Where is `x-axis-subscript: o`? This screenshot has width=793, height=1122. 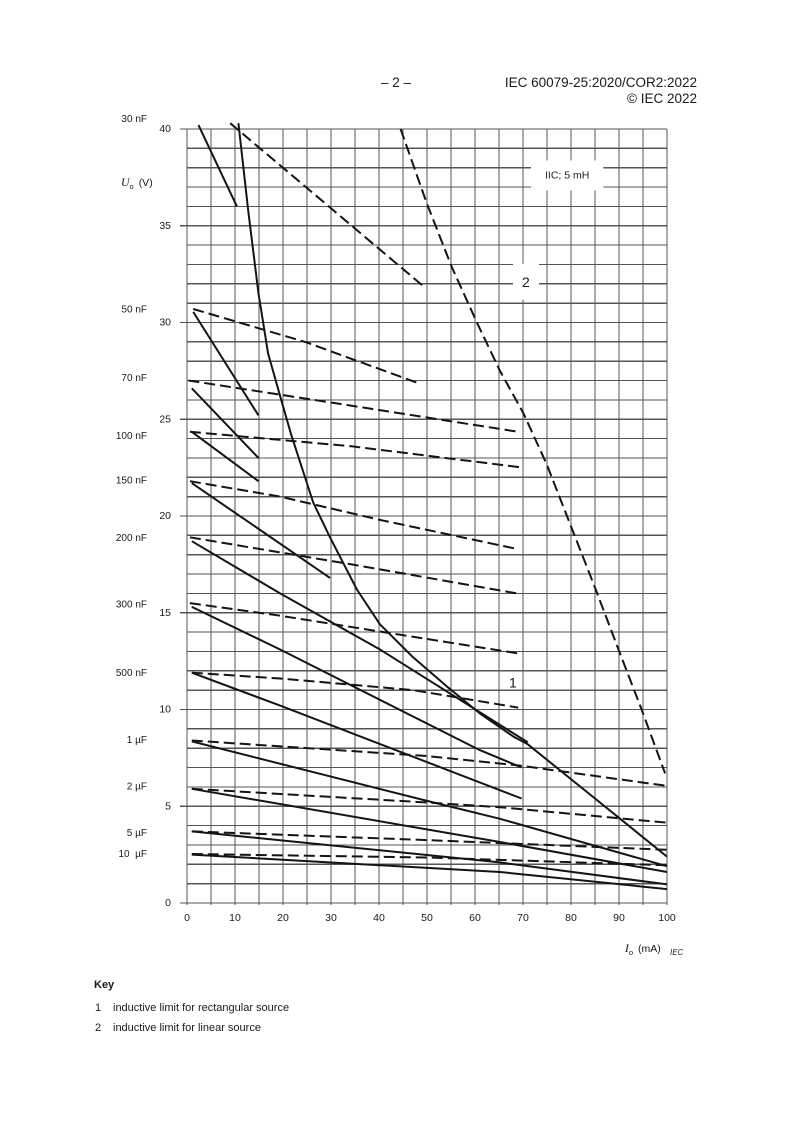 x-axis-subscript: o is located at coordinates (631, 952).